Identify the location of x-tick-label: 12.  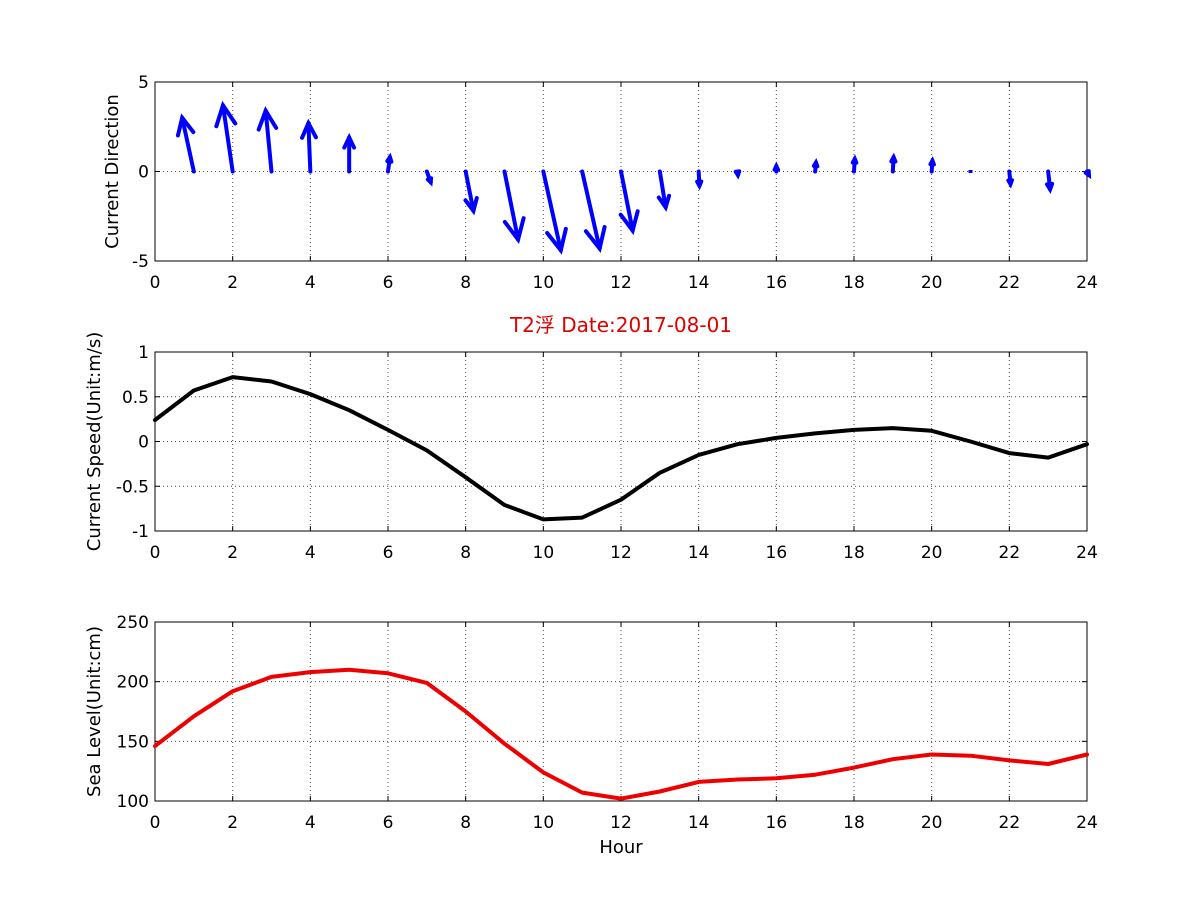
(621, 283).